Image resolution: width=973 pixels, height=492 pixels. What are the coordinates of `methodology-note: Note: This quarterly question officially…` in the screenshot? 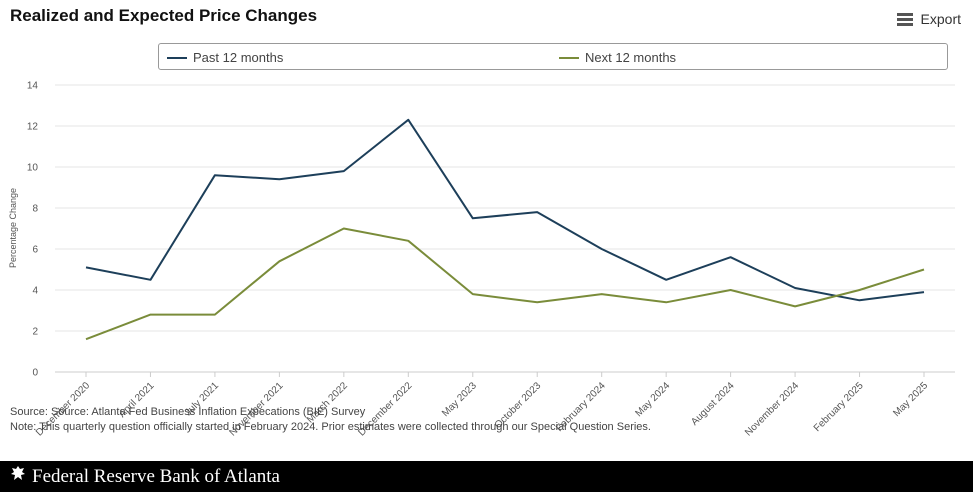 It's located at (330, 427).